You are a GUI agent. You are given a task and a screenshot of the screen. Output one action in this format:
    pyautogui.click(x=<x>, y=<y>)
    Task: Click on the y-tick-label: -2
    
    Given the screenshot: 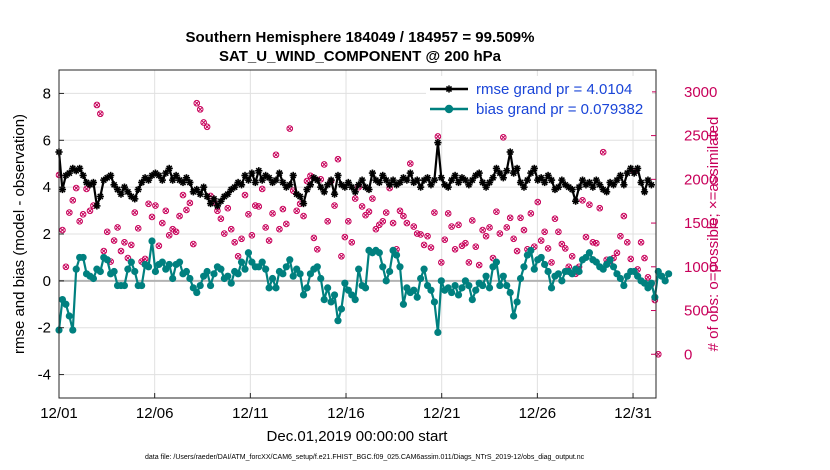 What is the action you would take?
    pyautogui.click(x=44, y=328)
    